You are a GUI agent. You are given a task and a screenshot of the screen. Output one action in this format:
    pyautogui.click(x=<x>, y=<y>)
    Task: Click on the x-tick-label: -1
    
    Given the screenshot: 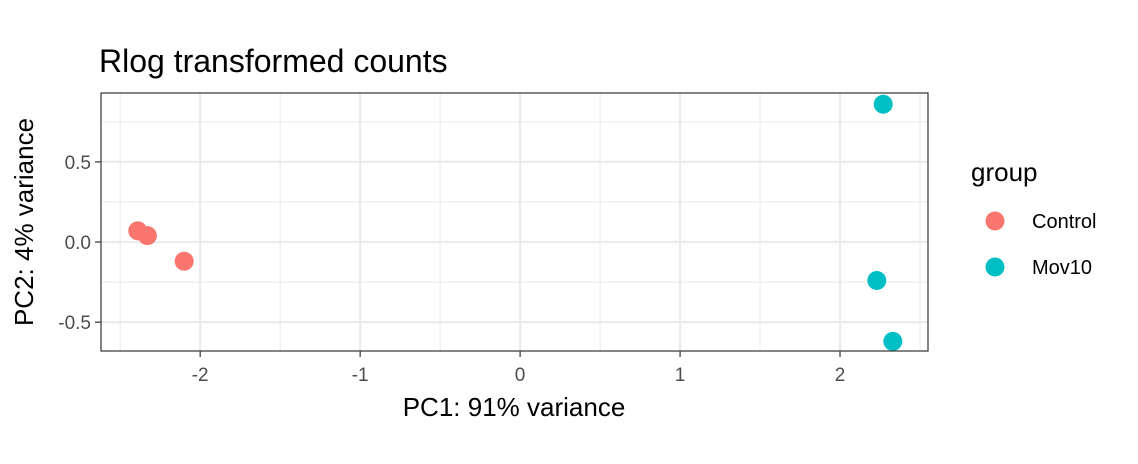 What is the action you would take?
    pyautogui.click(x=360, y=375)
    